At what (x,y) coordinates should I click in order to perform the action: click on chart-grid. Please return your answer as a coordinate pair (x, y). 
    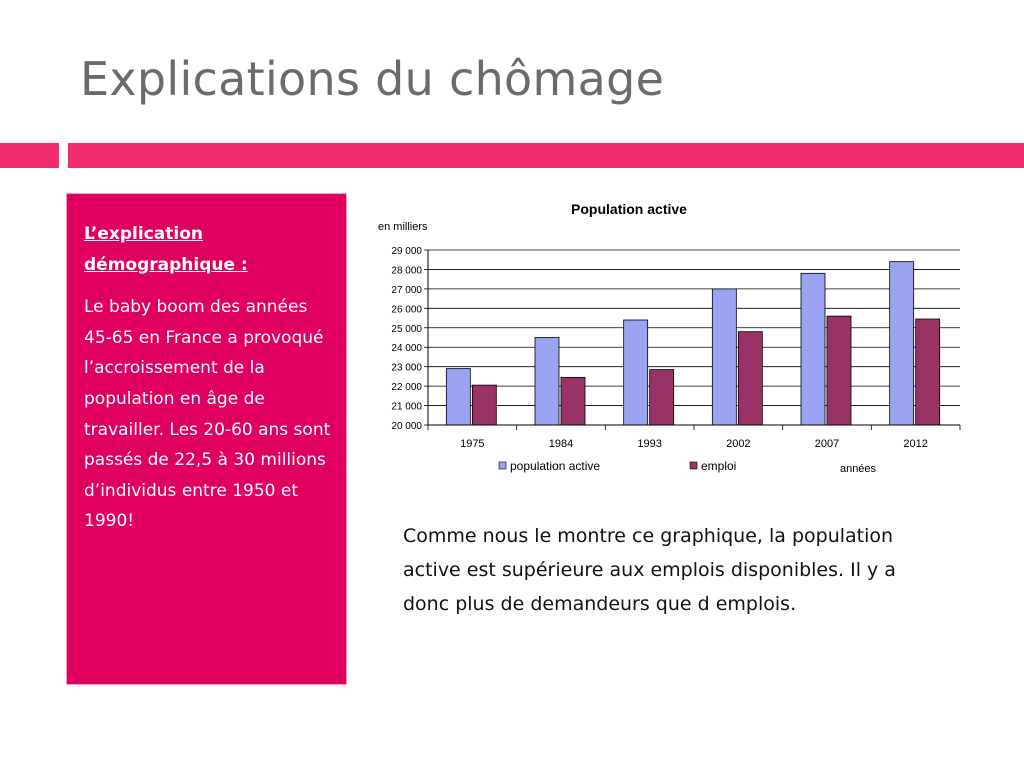
    Looking at the image, I should click on (694, 337).